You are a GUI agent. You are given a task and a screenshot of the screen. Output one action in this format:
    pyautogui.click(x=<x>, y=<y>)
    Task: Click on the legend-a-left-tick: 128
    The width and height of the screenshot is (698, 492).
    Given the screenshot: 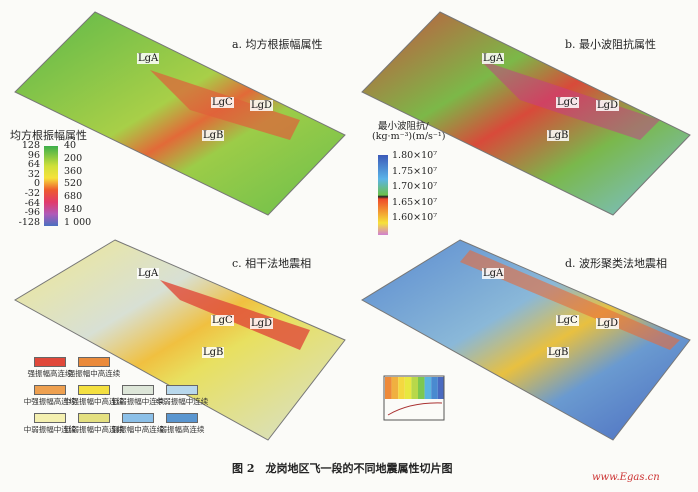 What is the action you would take?
    pyautogui.click(x=30, y=145)
    